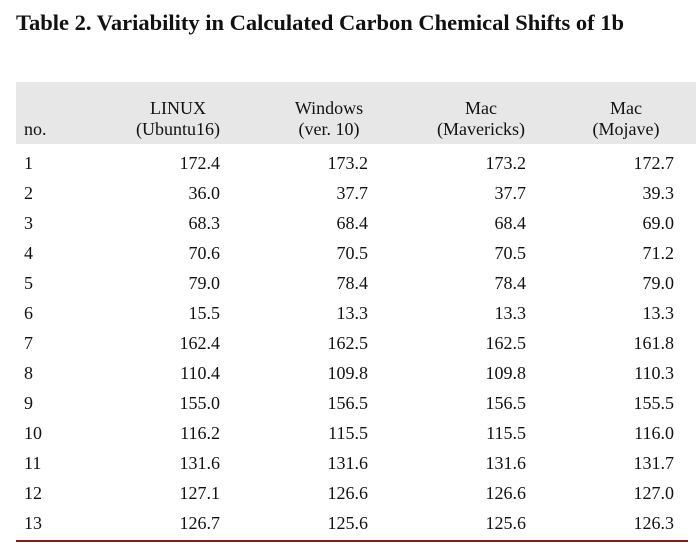  Describe the element at coordinates (510, 192) in the screenshot. I see `cell-mac-mavericks: 37.7` at that location.